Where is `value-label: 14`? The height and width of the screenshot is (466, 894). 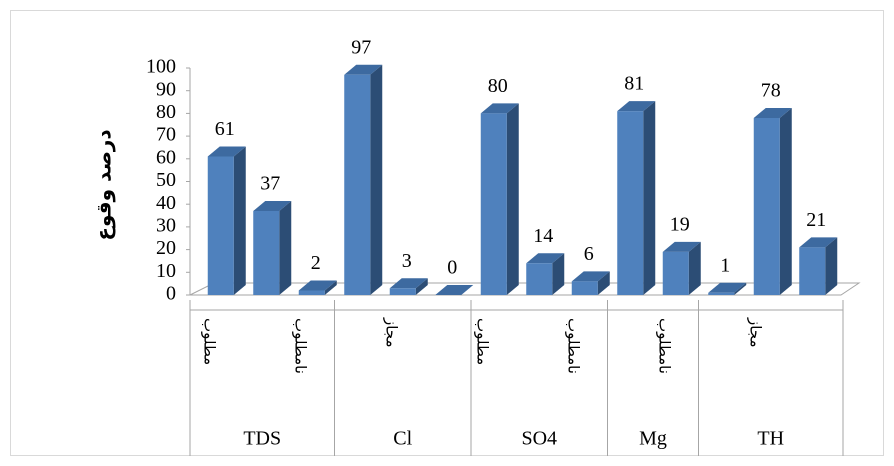
value-label: 14 is located at coordinates (543, 236).